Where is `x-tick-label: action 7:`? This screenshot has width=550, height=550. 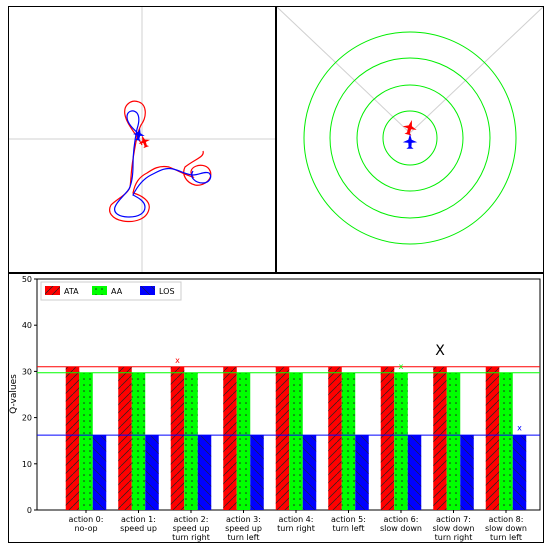 x-tick-label: action 7: is located at coordinates (453, 519).